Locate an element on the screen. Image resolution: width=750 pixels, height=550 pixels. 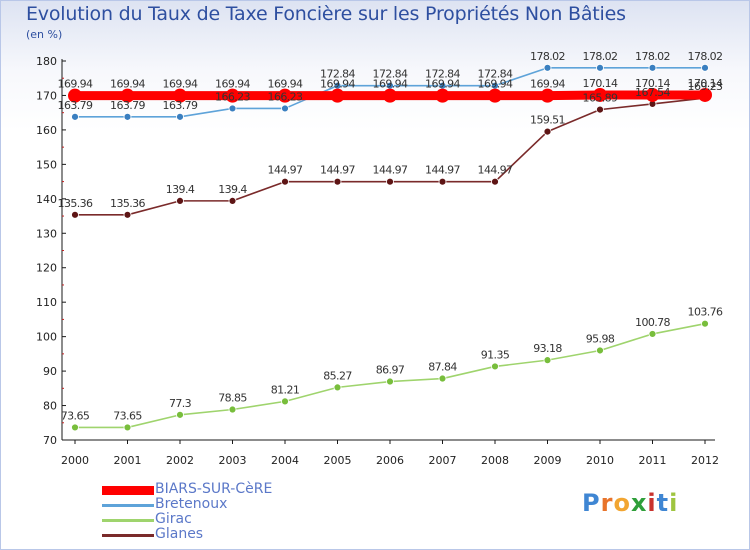
x-tick-label: 2009 is located at coordinates (548, 460).